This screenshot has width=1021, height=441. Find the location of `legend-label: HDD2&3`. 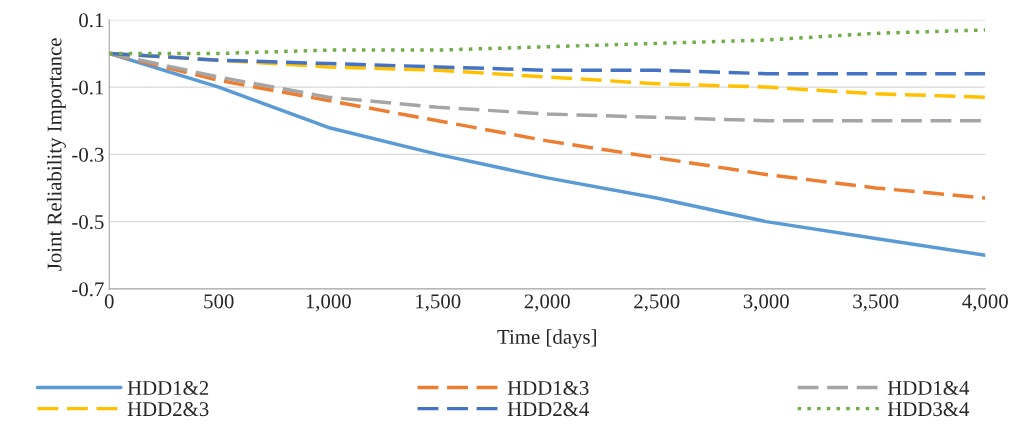

legend-label: HDD2&3 is located at coordinates (168, 409).